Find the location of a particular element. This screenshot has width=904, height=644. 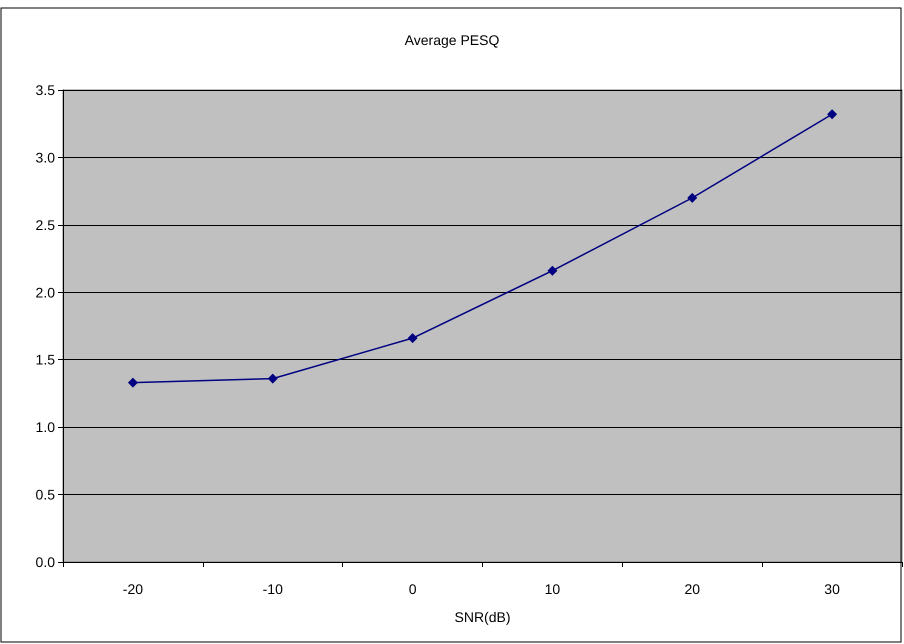

x-axis-title: SNR(dB) is located at coordinates (482, 617).